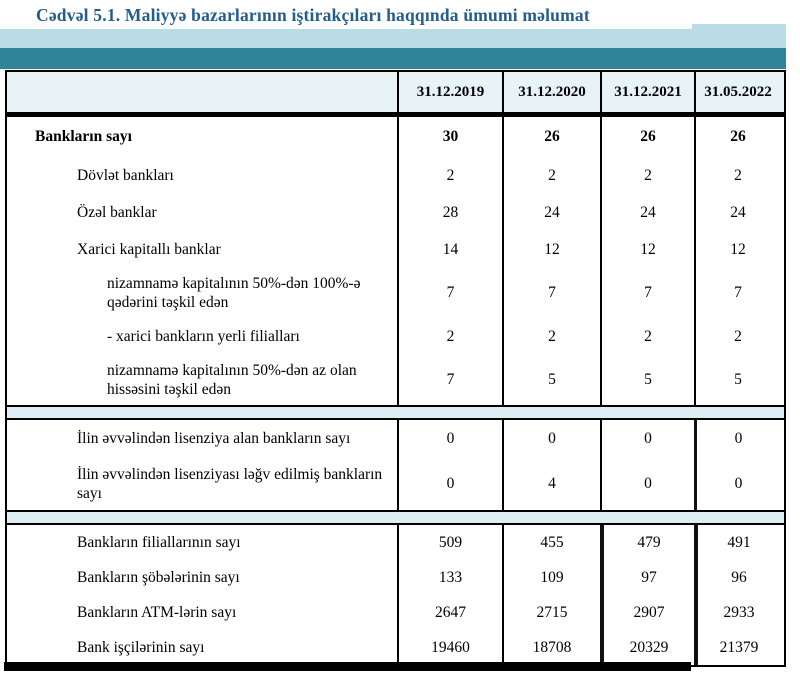 The height and width of the screenshot is (674, 800). I want to click on cell-value: 2715, so click(551, 612).